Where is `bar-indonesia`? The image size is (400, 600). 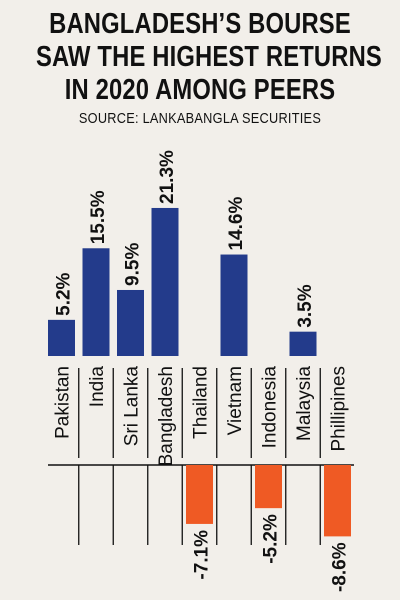
bar-indonesia is located at coordinates (268, 487).